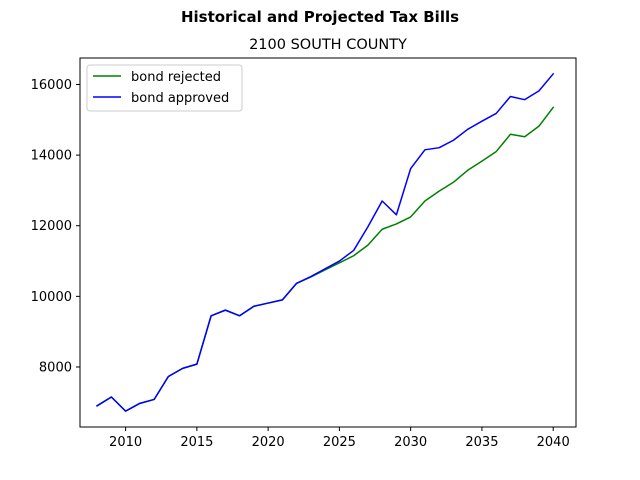  I want to click on legend-label-bond-rejected: bond rejected, so click(176, 77).